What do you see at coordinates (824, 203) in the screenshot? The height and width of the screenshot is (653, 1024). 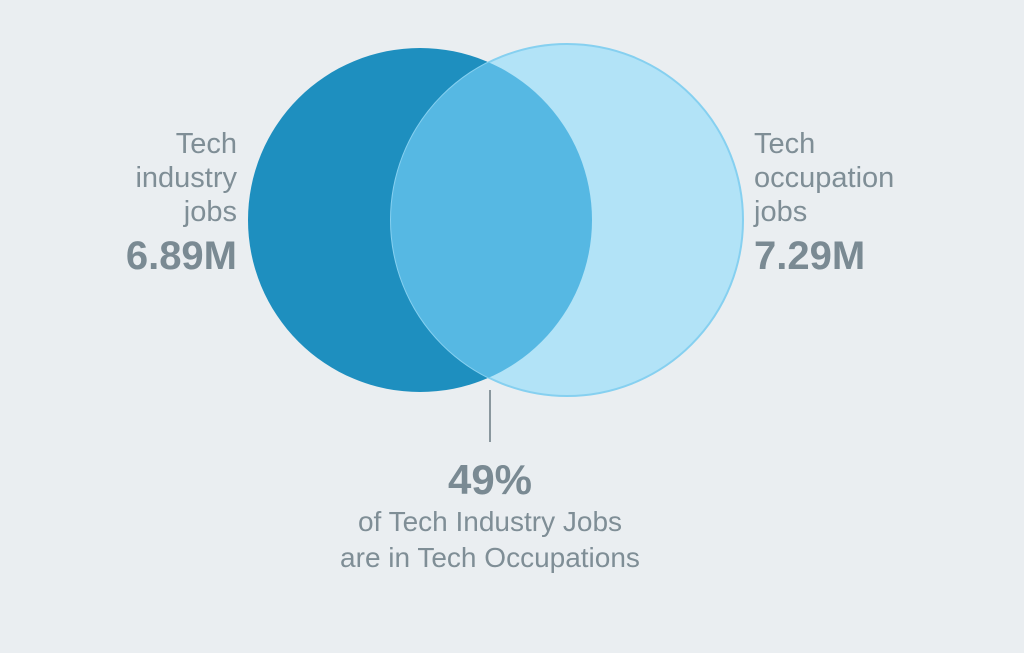 I see `tech-occupation-label: Tech occupation jobs 7.29M` at bounding box center [824, 203].